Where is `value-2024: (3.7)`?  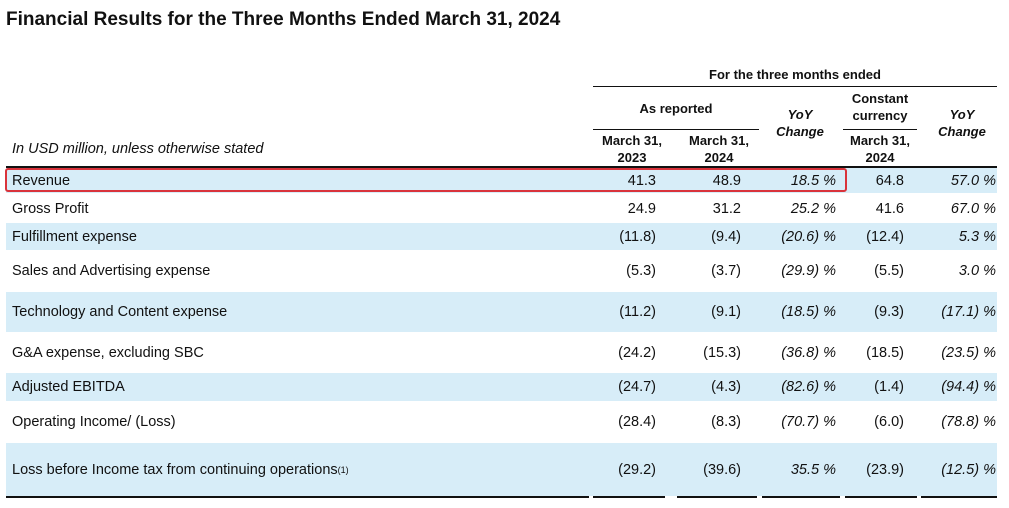
value-2024: (3.7) is located at coordinates (726, 271).